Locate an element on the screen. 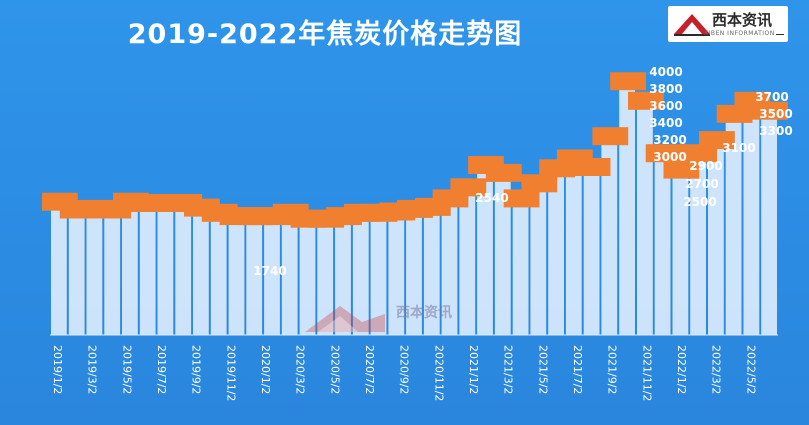 The height and width of the screenshot is (425, 809). data-label: 3200 is located at coordinates (669, 140).